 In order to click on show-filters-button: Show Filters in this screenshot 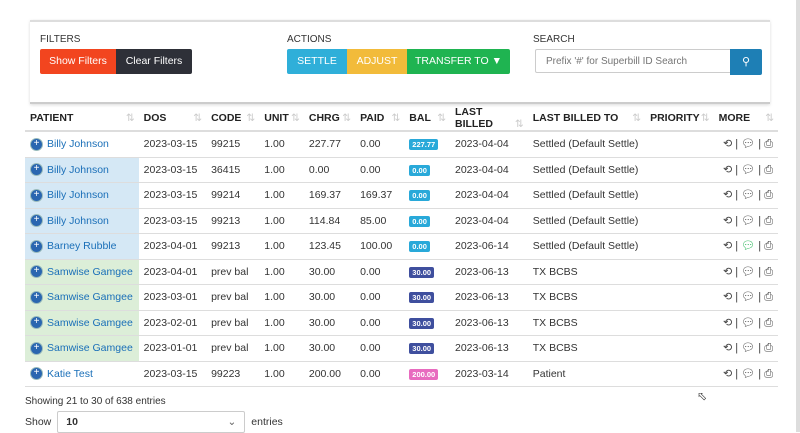, I will do `click(78, 61)`.